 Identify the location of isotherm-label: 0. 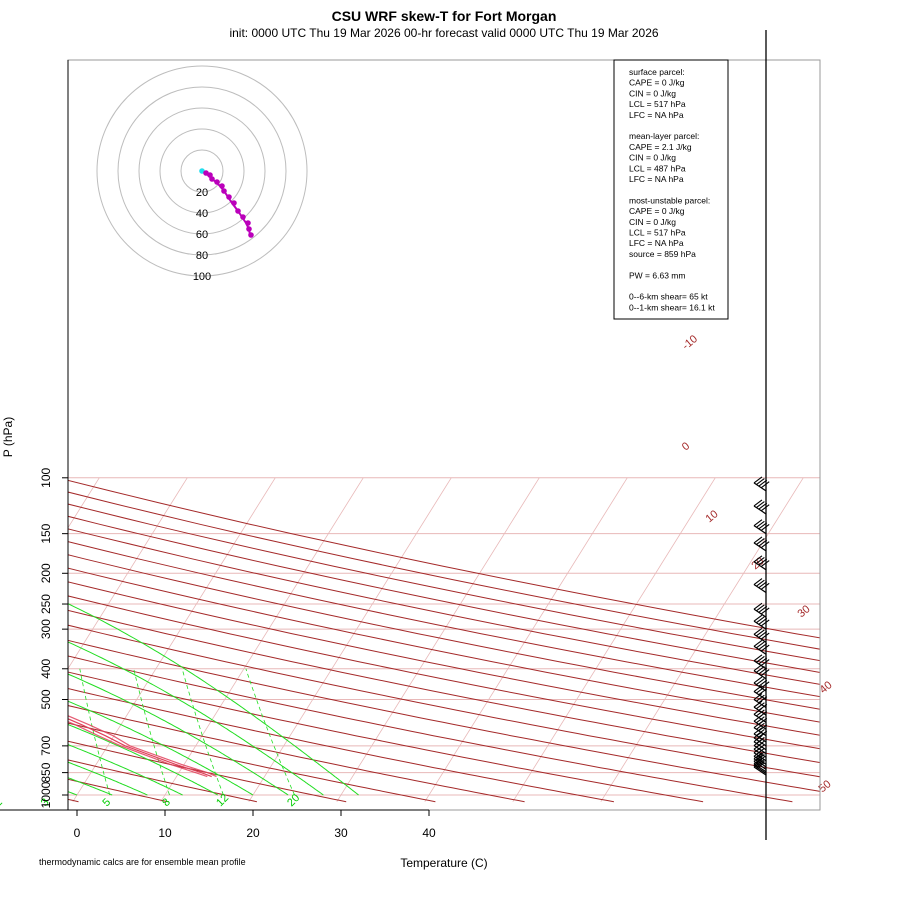
(686, 446).